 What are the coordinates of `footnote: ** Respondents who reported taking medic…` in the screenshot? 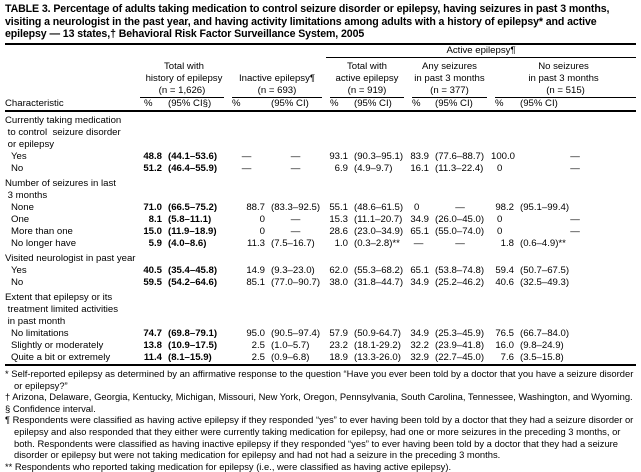 It's located at (228, 466).